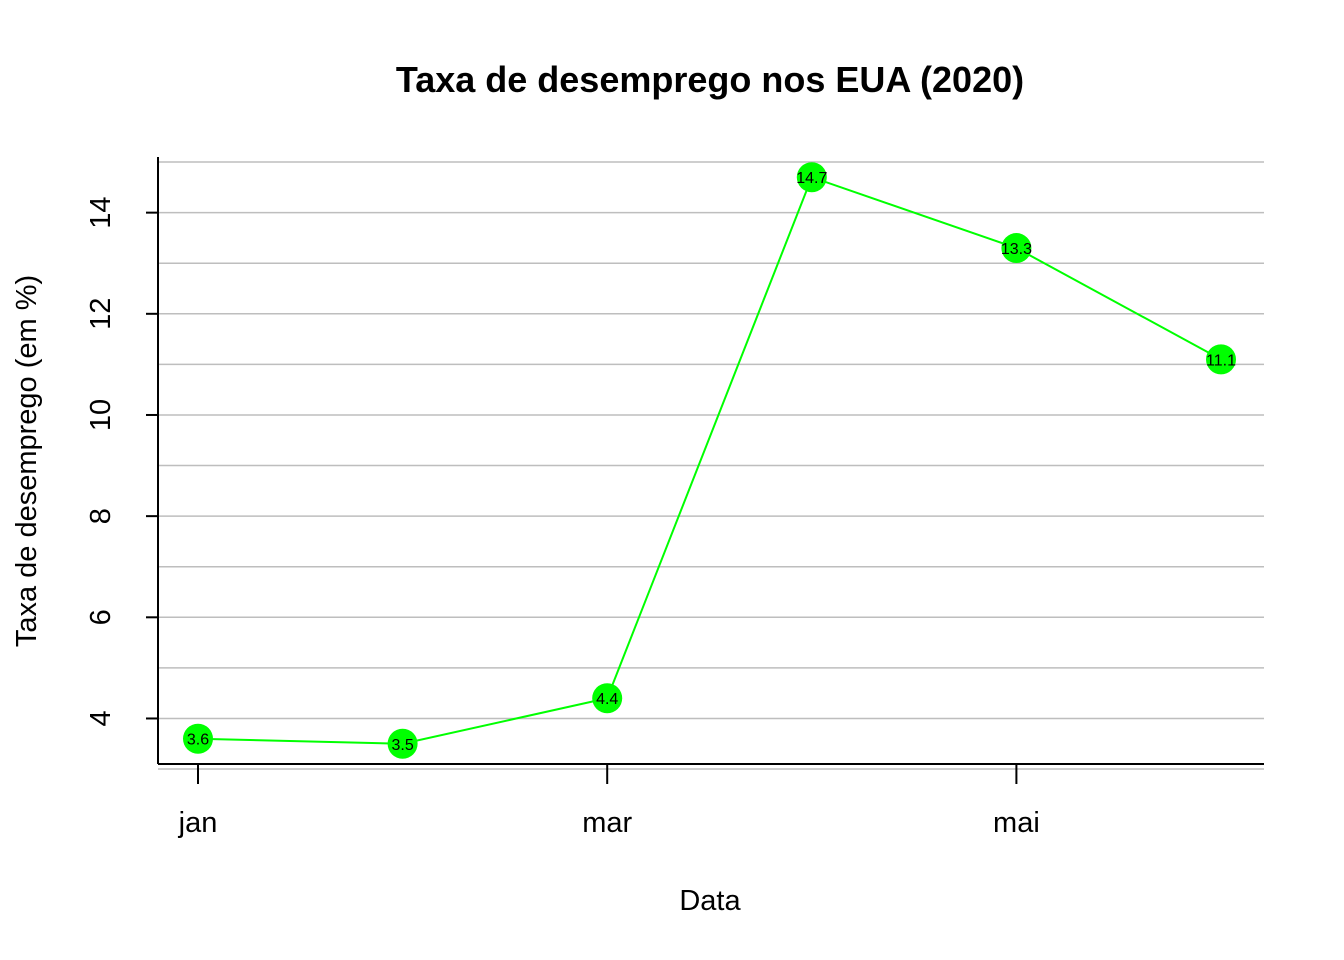 Image resolution: width=1344 pixels, height=960 pixels. Describe the element at coordinates (101, 617) in the screenshot. I see `y-tick-label: 6` at that location.